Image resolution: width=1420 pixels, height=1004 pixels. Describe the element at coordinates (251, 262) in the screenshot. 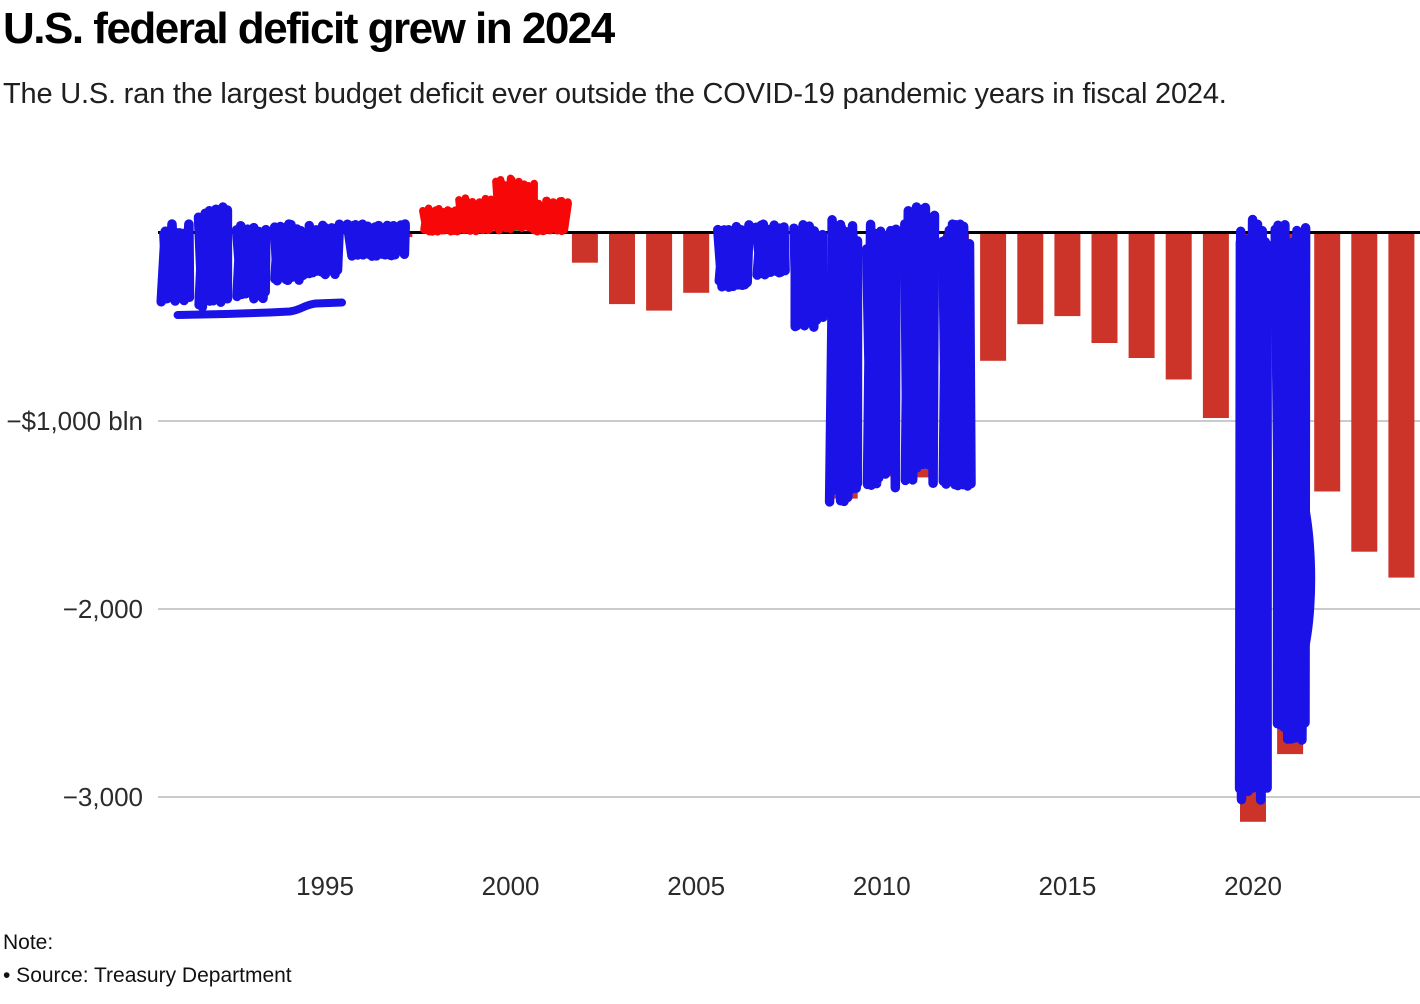

I see `blue-marker-scribble-1993` at that location.